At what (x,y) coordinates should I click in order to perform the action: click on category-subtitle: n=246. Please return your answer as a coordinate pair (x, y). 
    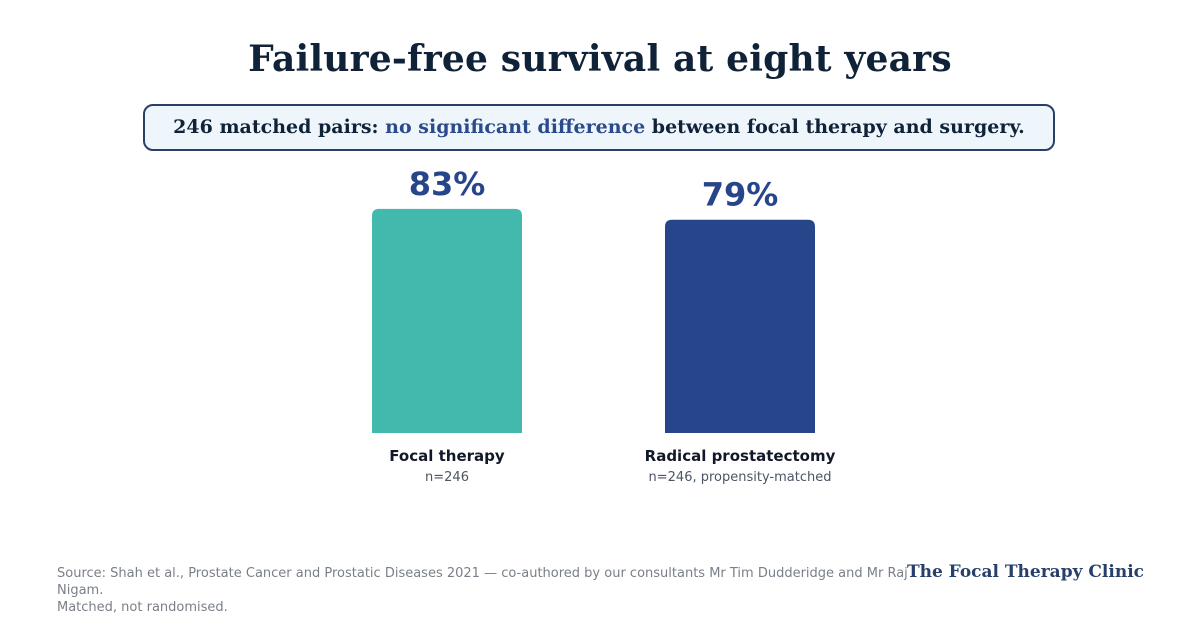
    Looking at the image, I should click on (447, 477).